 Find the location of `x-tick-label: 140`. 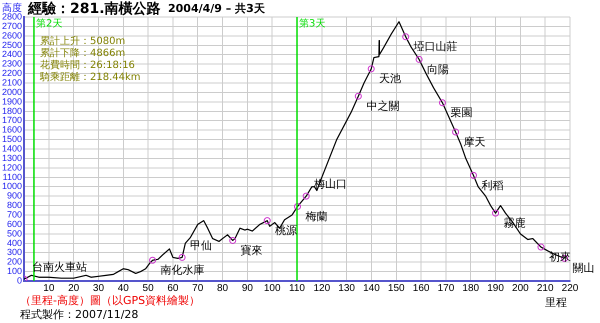

x-tick-label: 140 is located at coordinates (371, 288).